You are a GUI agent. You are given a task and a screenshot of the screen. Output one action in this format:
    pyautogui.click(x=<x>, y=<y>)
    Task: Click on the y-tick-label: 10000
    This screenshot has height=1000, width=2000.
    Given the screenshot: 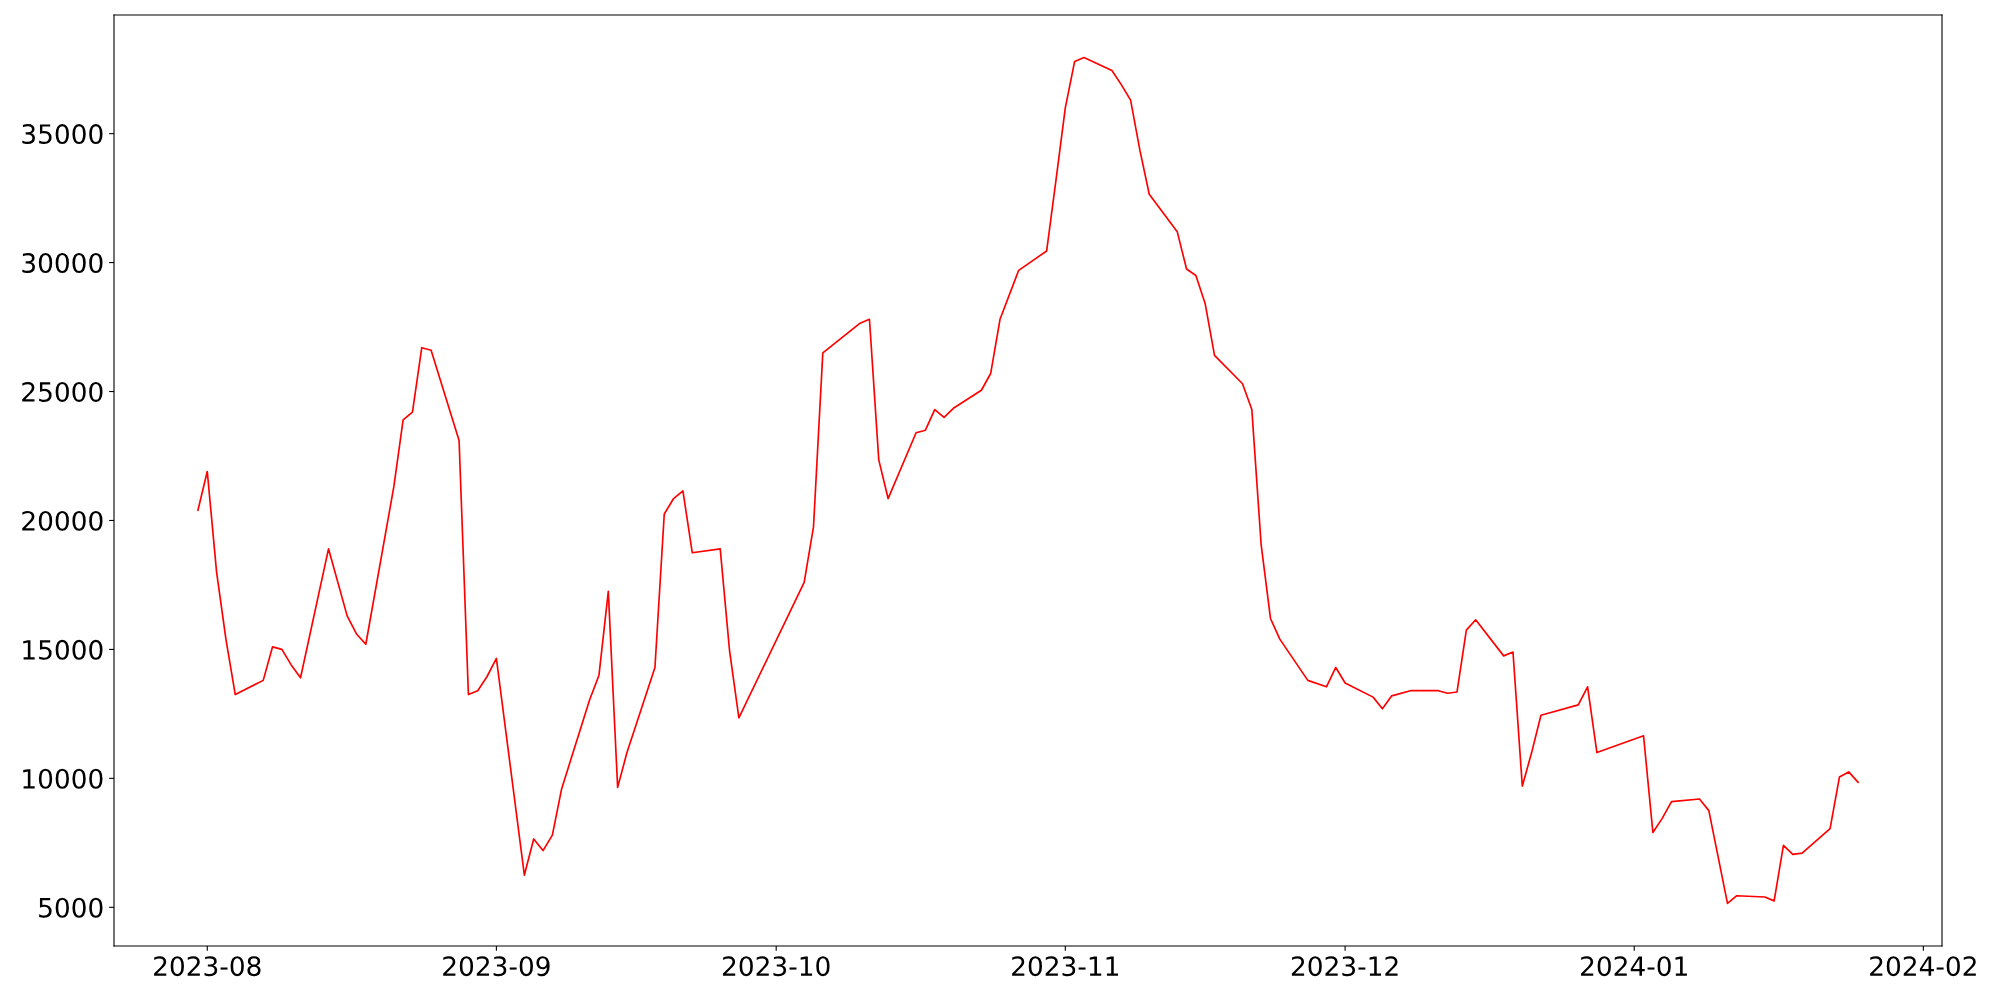 What is the action you would take?
    pyautogui.click(x=63, y=778)
    